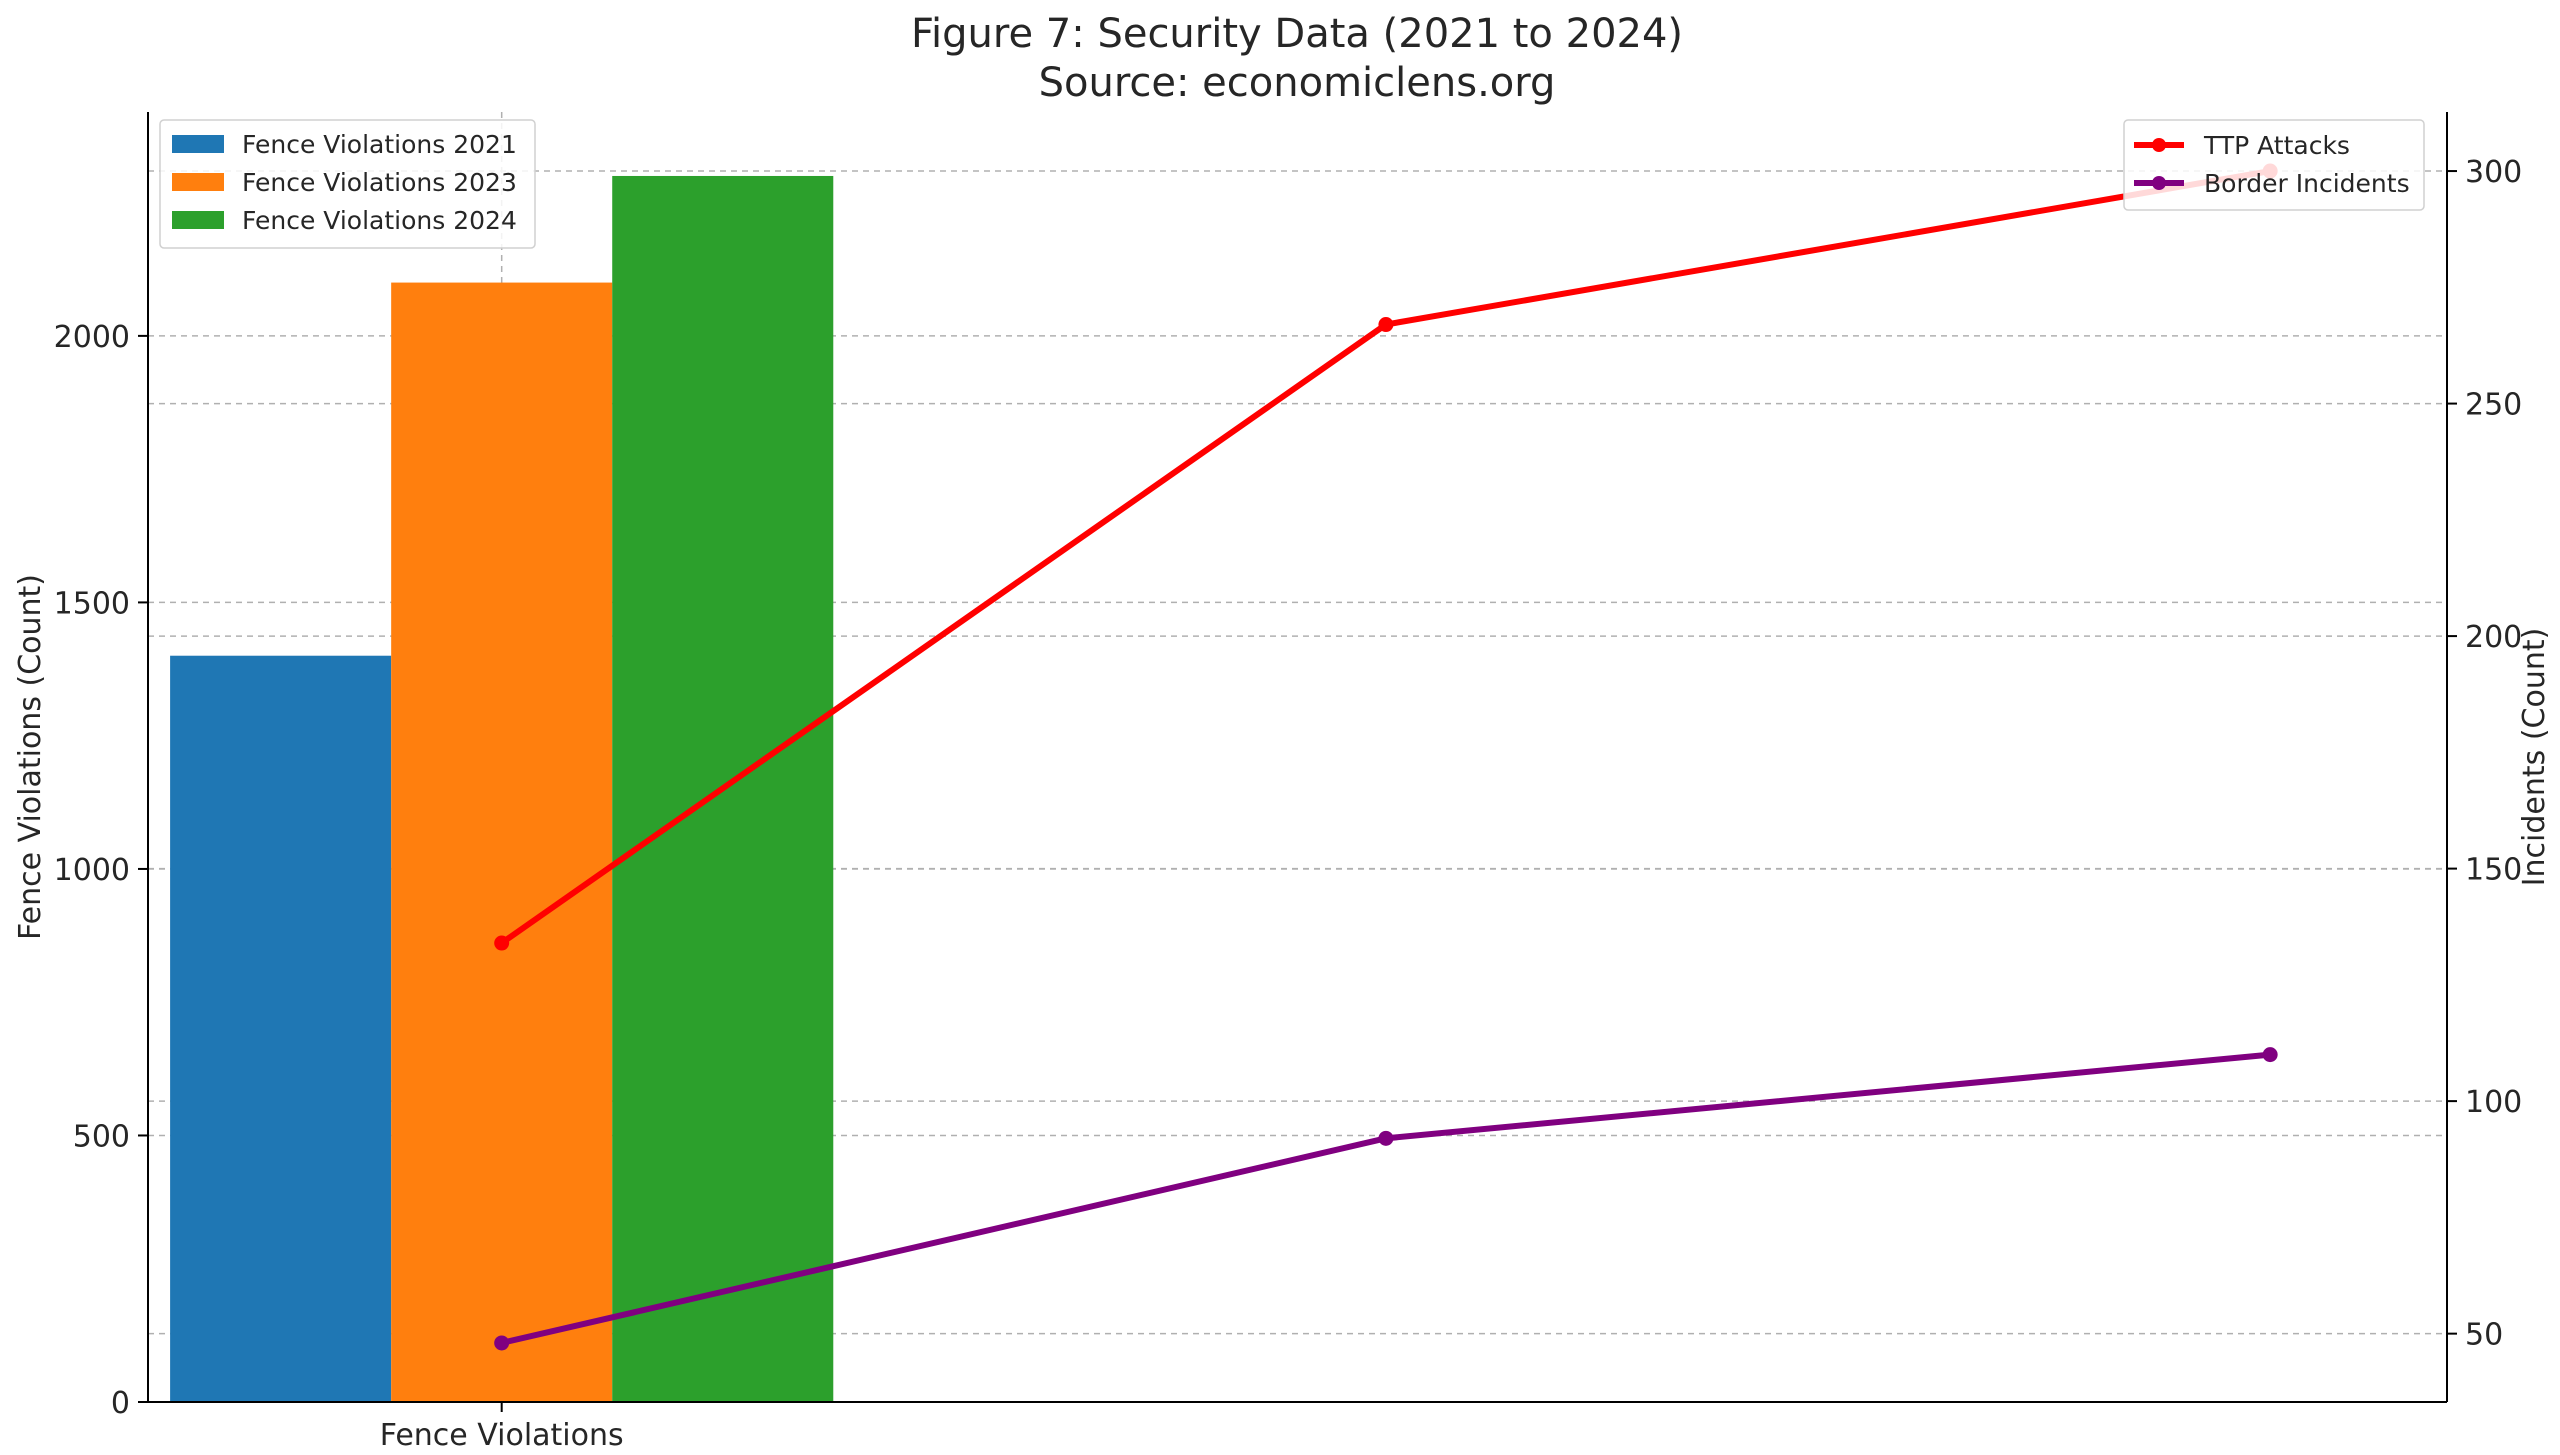  What do you see at coordinates (2493, 870) in the screenshot?
I see `right-tick-label: 150` at bounding box center [2493, 870].